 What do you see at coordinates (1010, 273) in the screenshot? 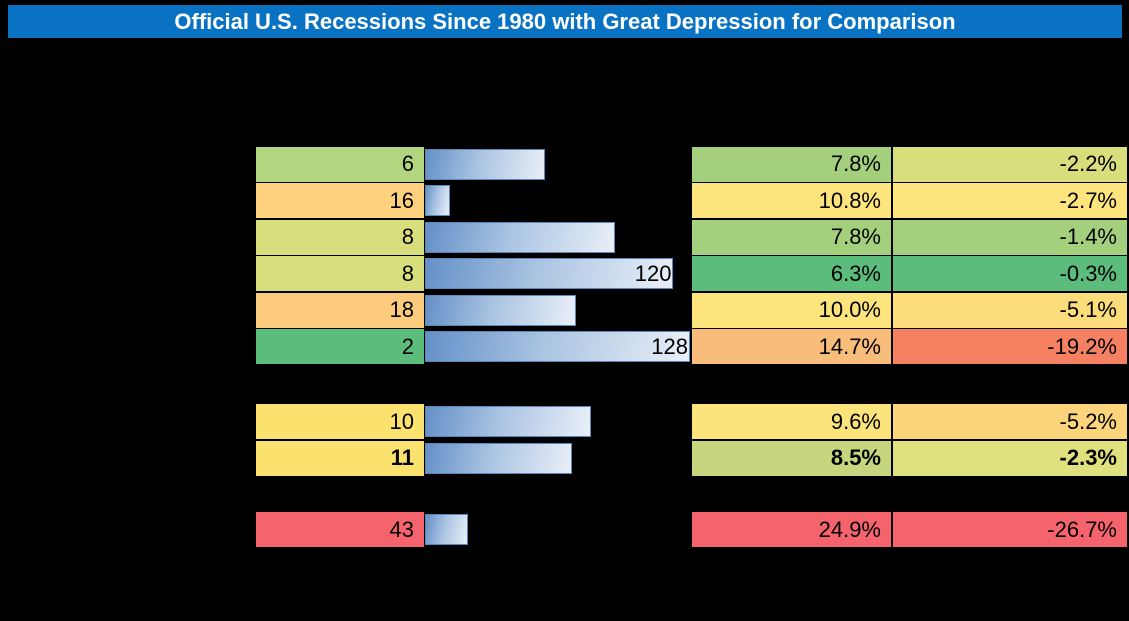
I see `gdp-change-cell: -0.3%` at bounding box center [1010, 273].